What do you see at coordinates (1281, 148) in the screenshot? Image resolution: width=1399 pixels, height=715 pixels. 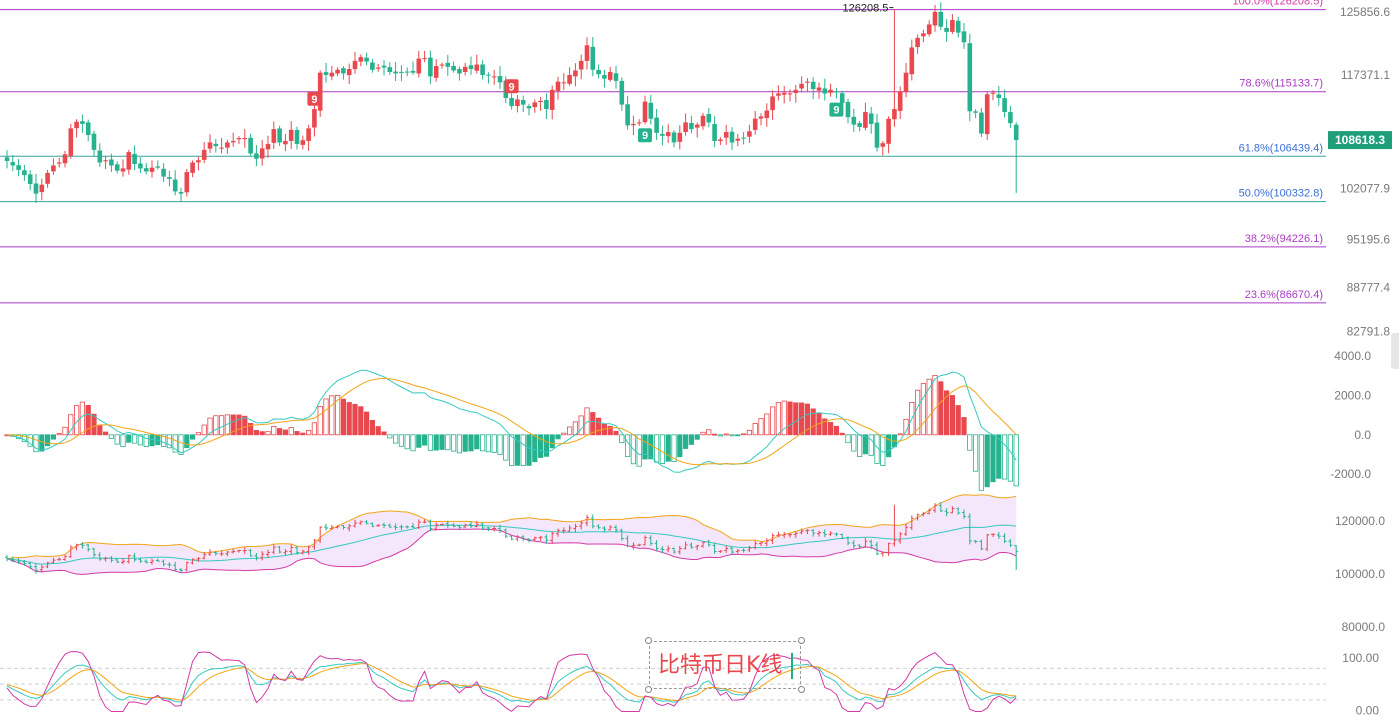 I see `fib-level-label: 61.8%(106439.4)` at bounding box center [1281, 148].